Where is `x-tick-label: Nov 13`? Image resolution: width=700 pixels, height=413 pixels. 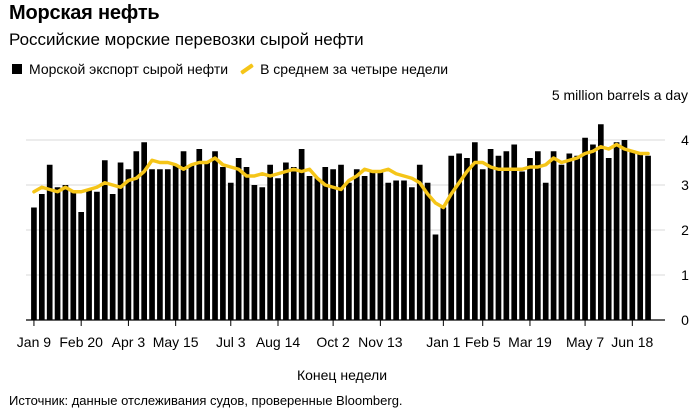 x-tick-label: Nov 13 is located at coordinates (380, 342).